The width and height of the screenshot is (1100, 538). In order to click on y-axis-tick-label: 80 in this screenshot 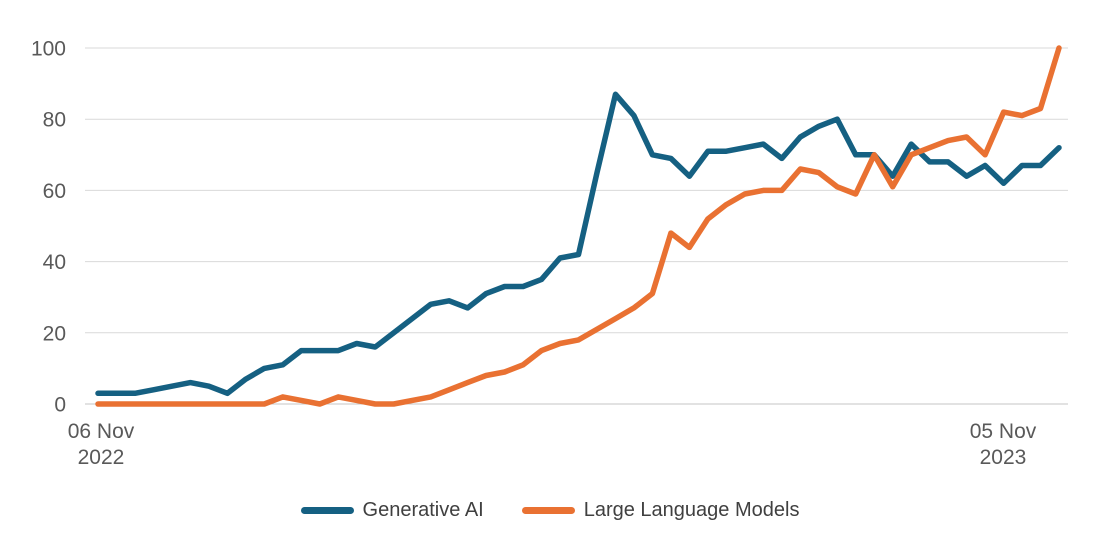, I will do `click(54, 120)`.